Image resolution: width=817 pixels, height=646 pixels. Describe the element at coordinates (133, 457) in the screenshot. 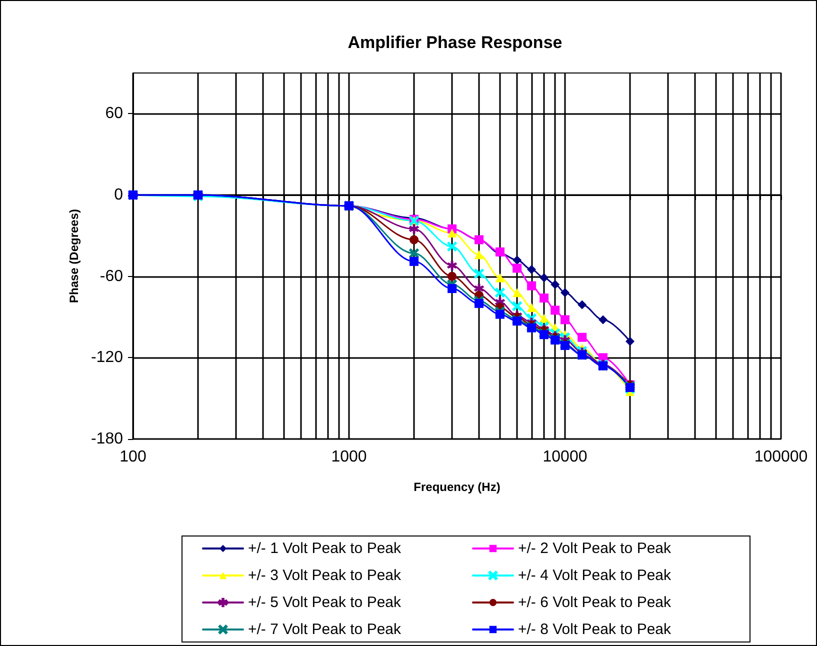

I see `x-tick-label: 100` at that location.